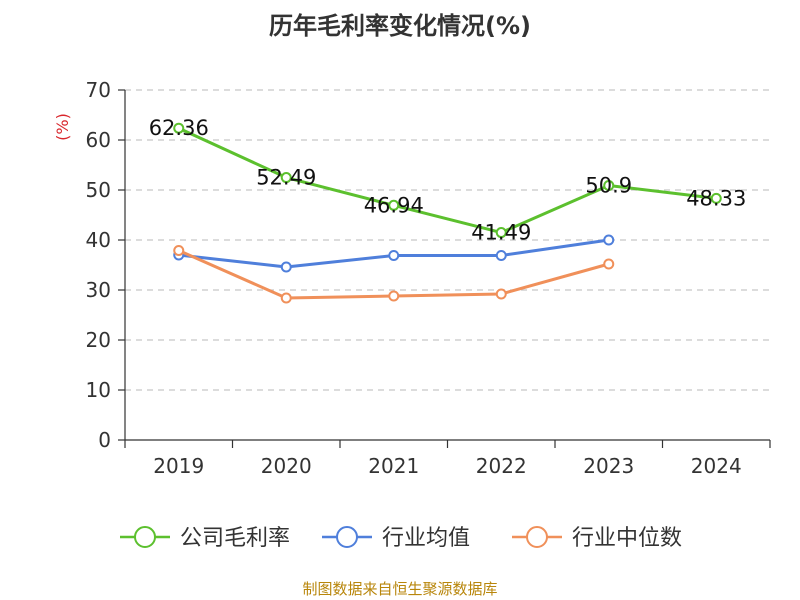 This screenshot has width=800, height=600. Describe the element at coordinates (178, 466) in the screenshot. I see `x-tick-label: 2019` at that location.